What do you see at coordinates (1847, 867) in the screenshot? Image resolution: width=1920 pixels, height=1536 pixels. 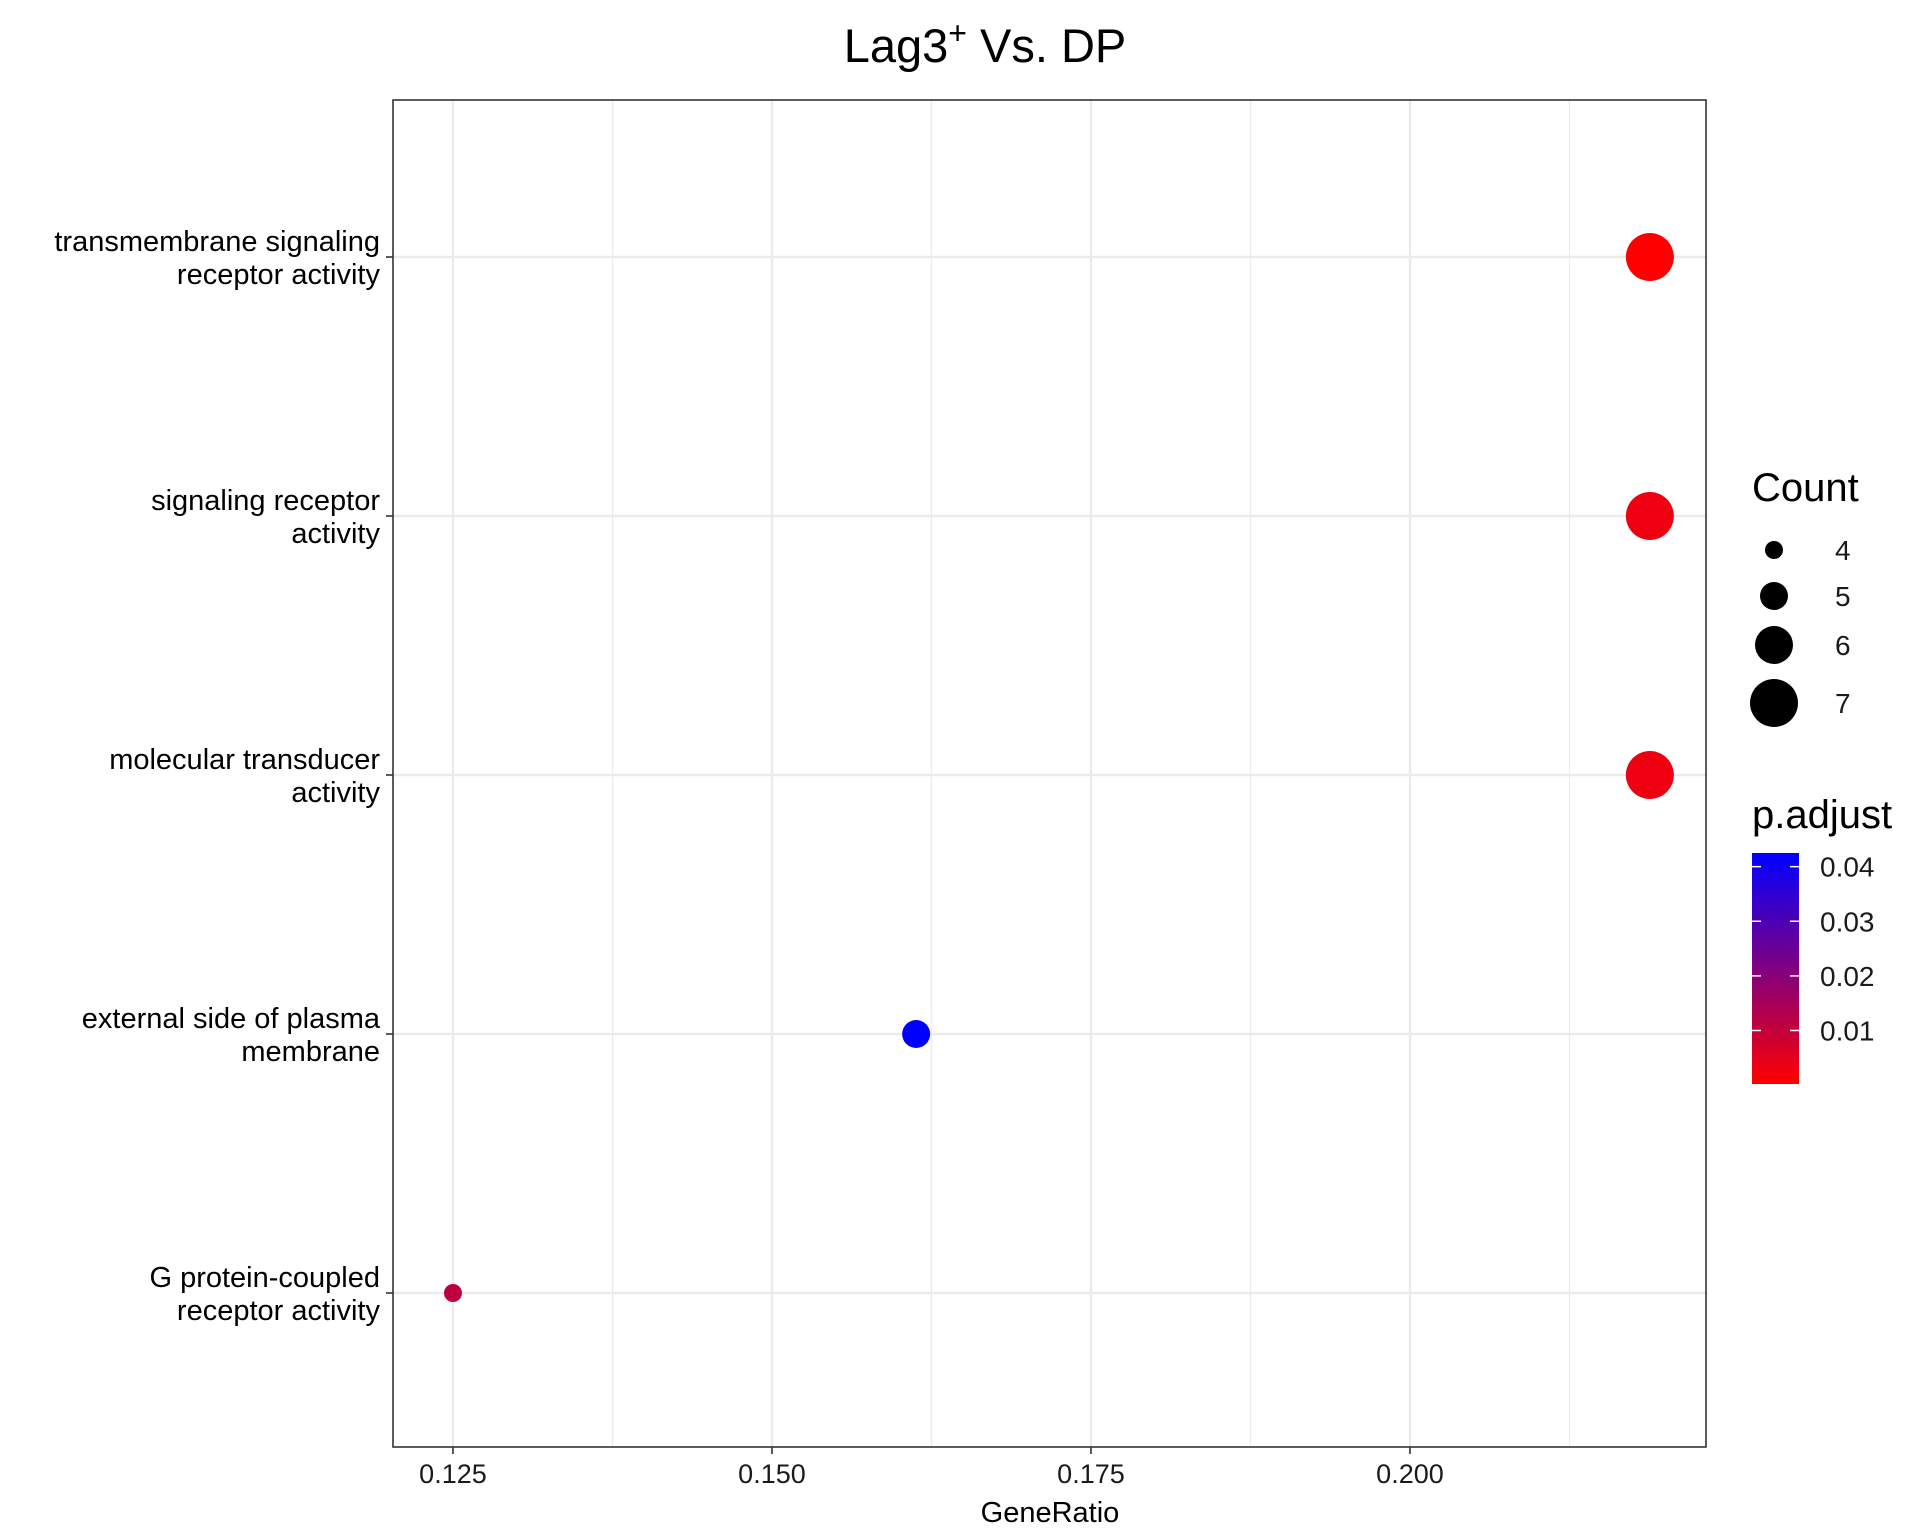 I see `p-adjust-legend-label: 0.04` at bounding box center [1847, 867].